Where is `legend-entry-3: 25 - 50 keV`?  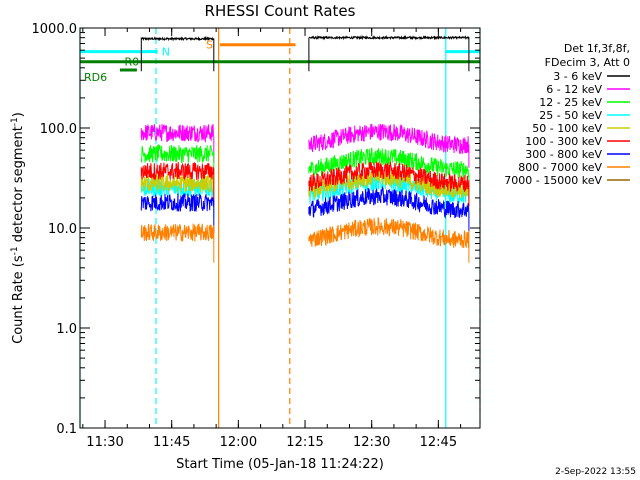
legend-entry-3: 25 - 50 keV is located at coordinates (570, 115).